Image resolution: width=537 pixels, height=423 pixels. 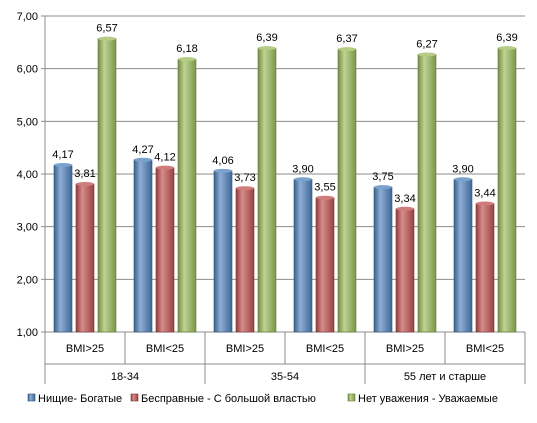 I want to click on data-label: 3,34, so click(x=404, y=199).